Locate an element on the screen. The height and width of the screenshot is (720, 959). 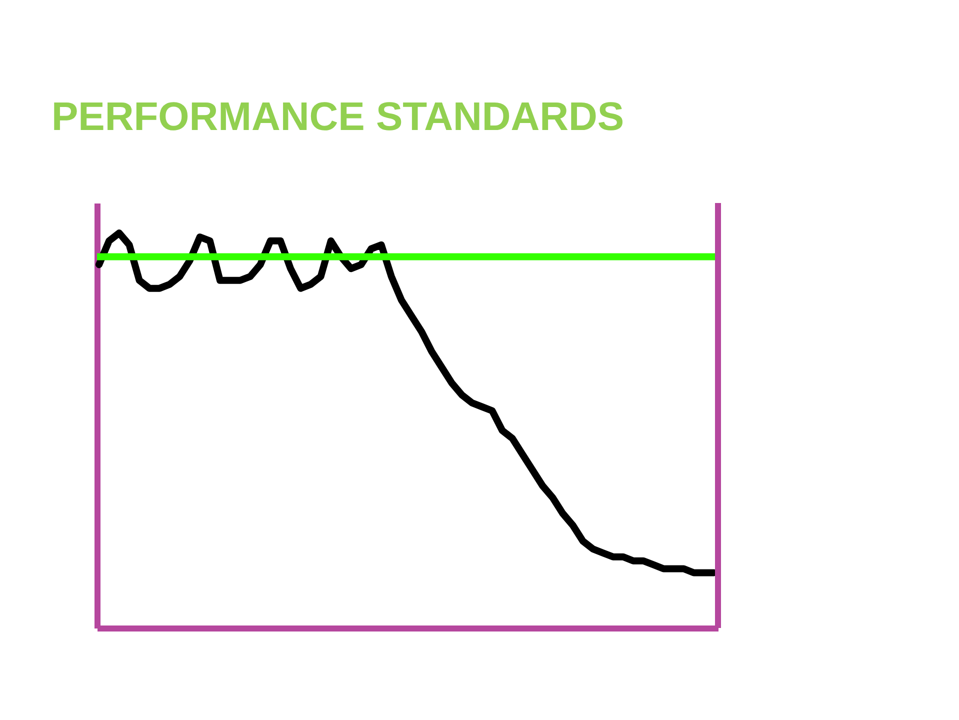
chart-title: PERFORMANCE STANDARDS is located at coordinates (338, 117).